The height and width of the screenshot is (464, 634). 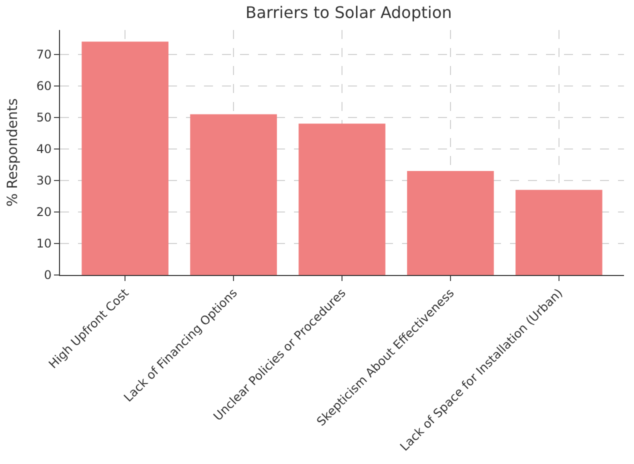 I want to click on y-tick-label: 70, so click(x=44, y=54).